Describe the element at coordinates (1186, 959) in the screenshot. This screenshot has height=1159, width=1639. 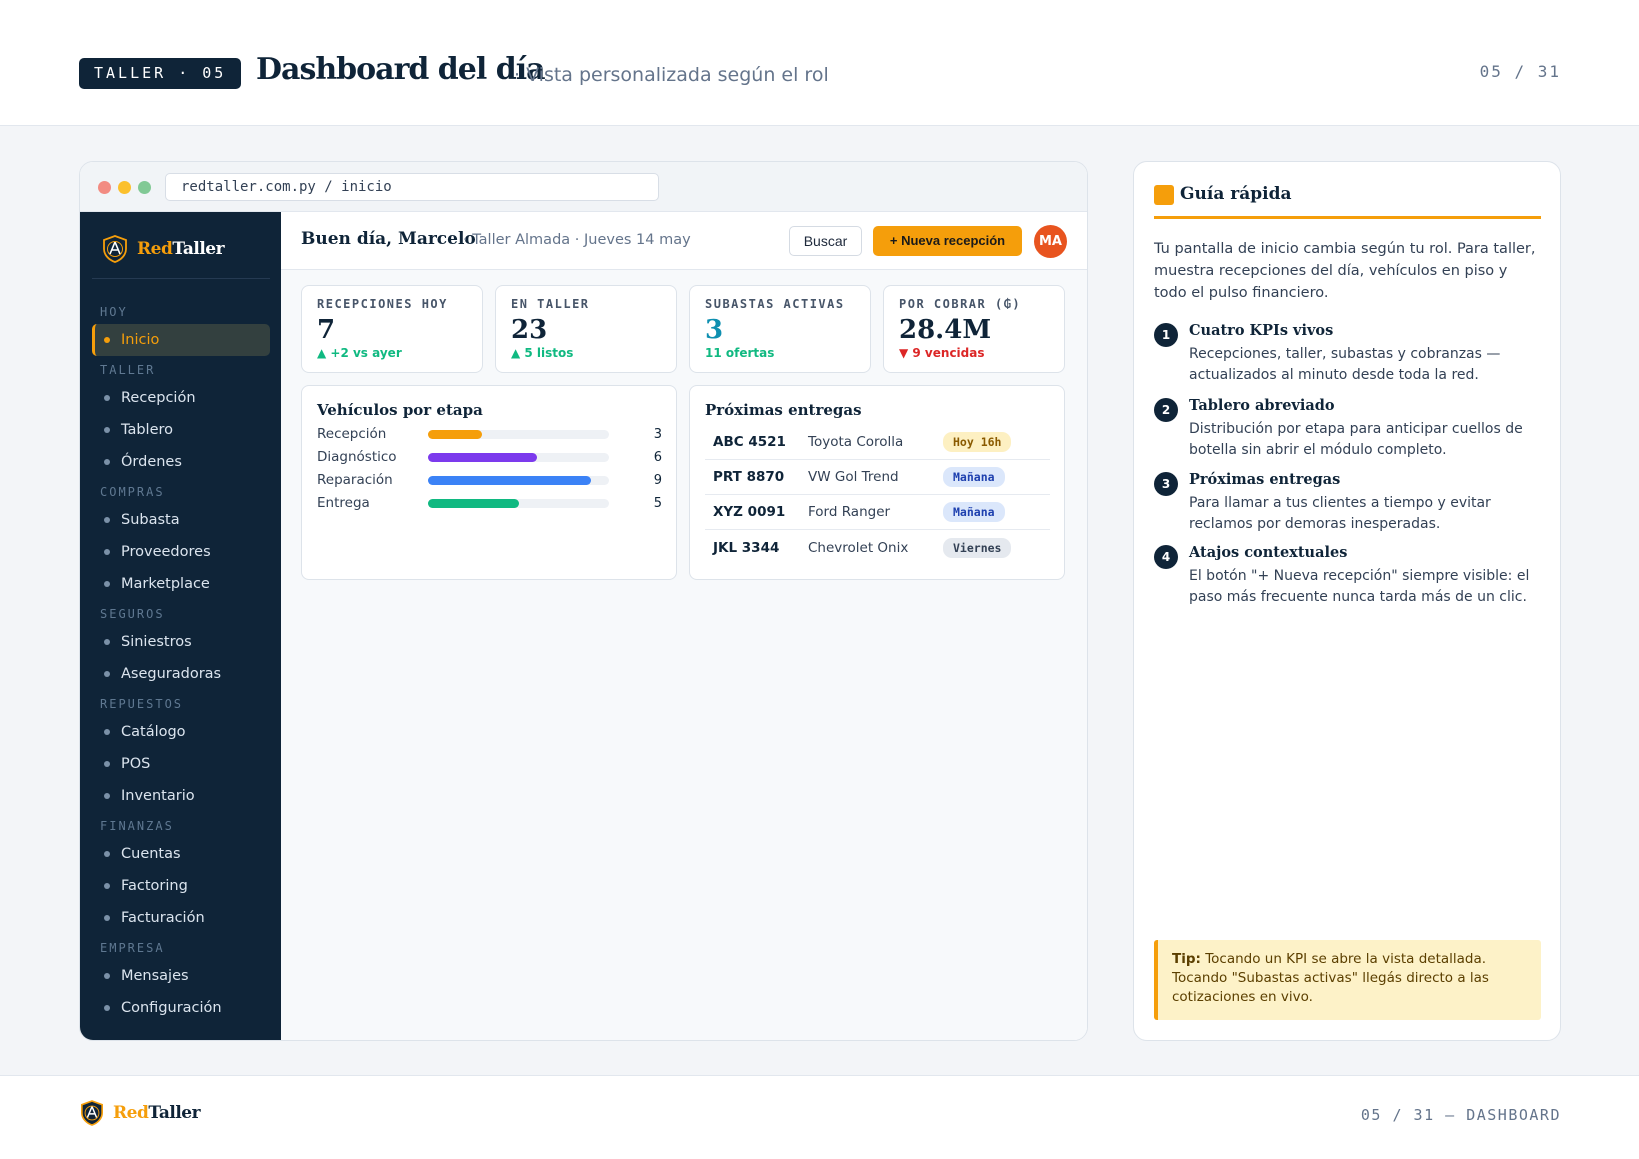
I see `tip-label: Tip:` at that location.